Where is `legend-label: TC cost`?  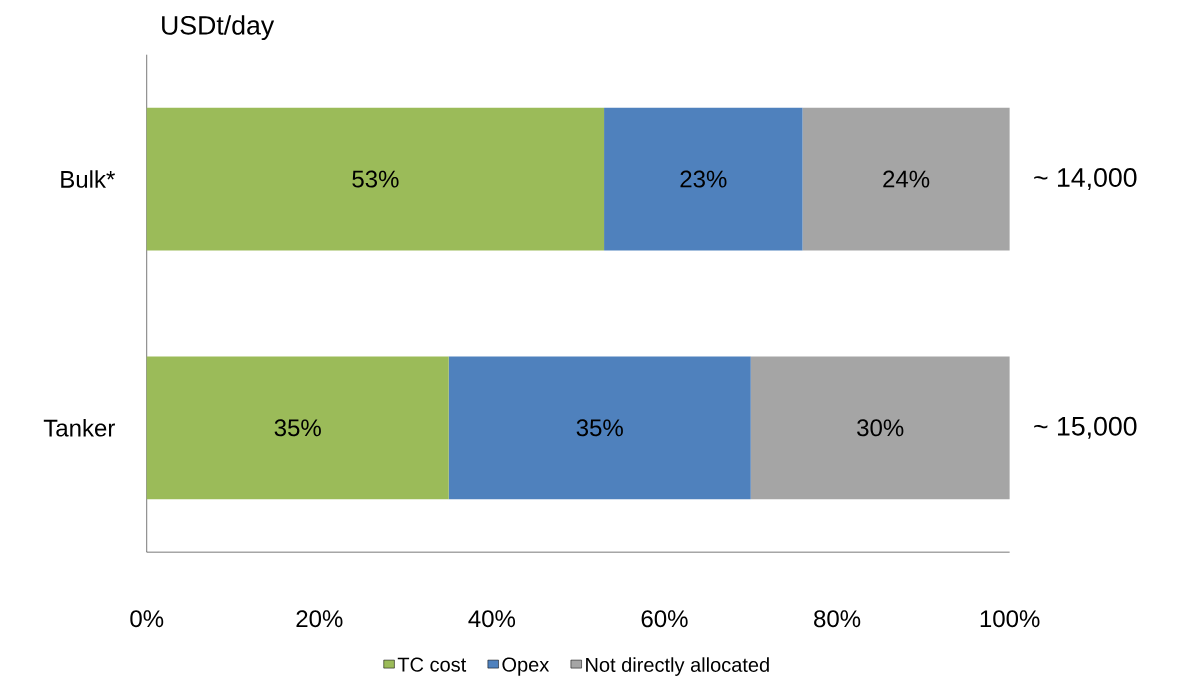 legend-label: TC cost is located at coordinates (432, 664).